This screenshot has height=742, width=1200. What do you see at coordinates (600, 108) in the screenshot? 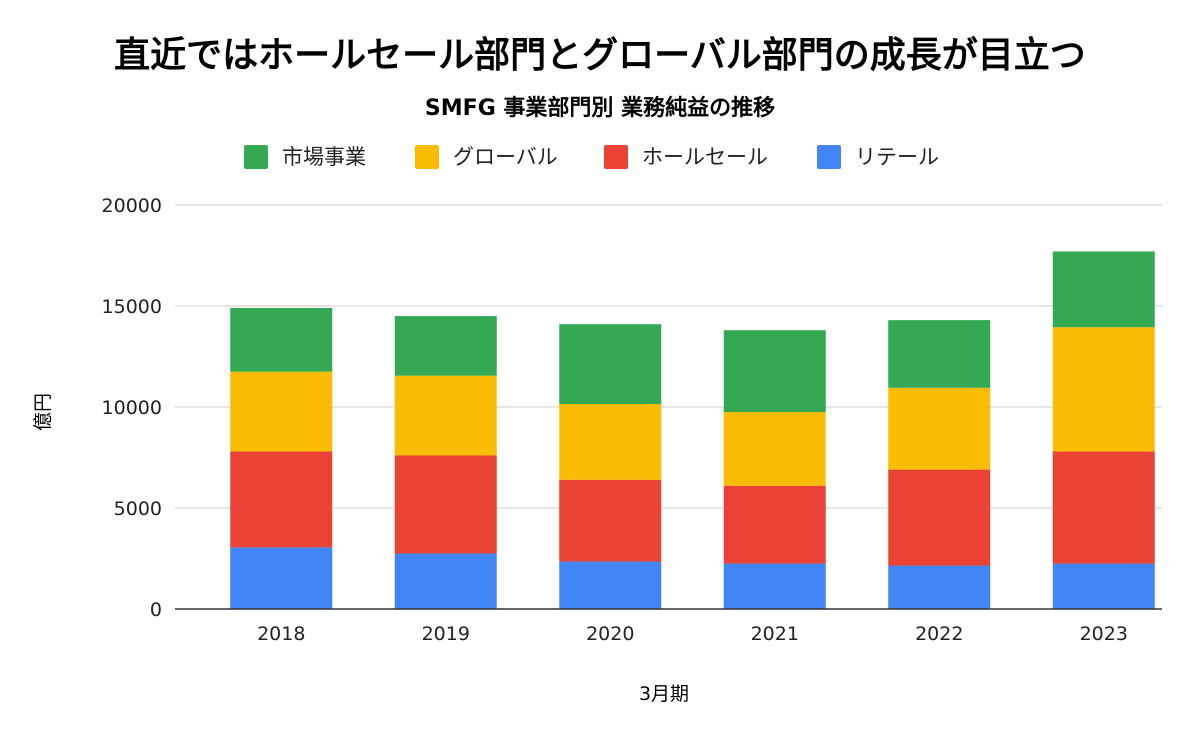
I see `chart-title: SMFG 事業部門別 業務純益の推移` at bounding box center [600, 108].